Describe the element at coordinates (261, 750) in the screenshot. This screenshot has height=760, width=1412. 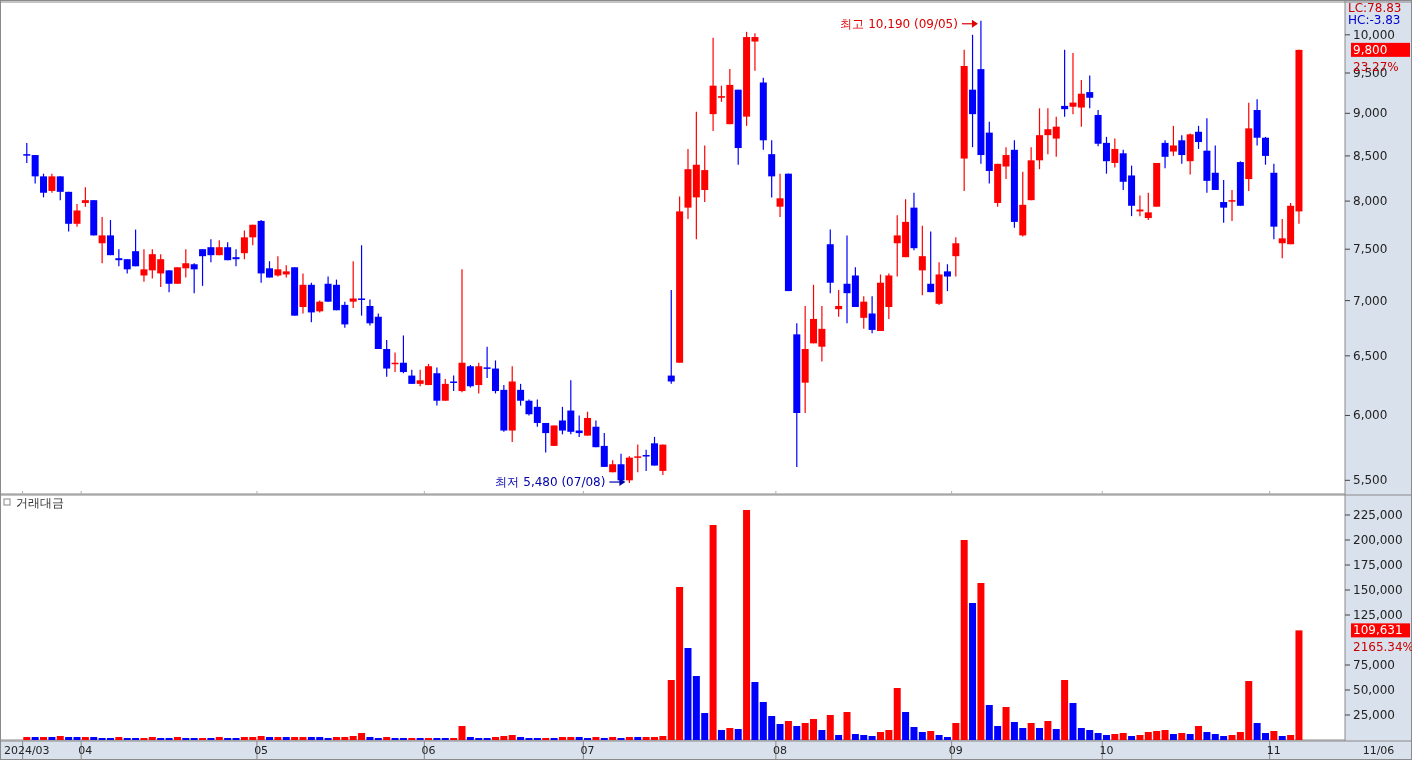
I see `x-tick-label: 05` at that location.